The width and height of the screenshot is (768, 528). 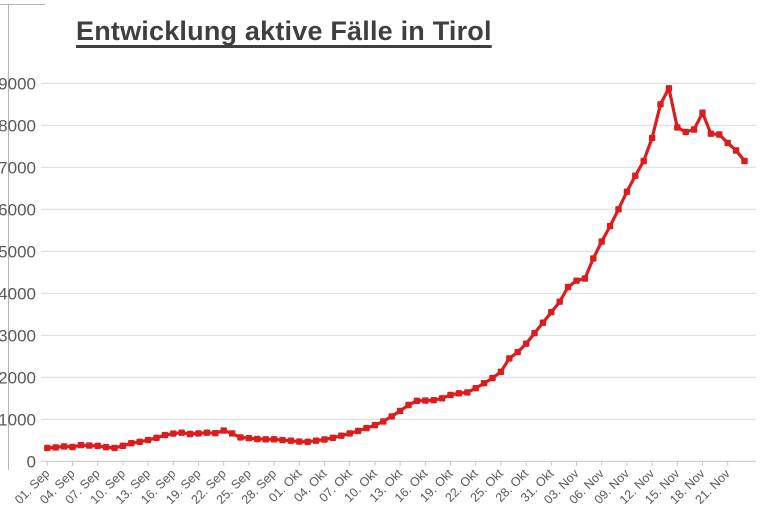 I want to click on y-axis-labels: 0 1000 2000 3000 4000 5000 6000 7000 8000 9000, so click(x=18, y=272).